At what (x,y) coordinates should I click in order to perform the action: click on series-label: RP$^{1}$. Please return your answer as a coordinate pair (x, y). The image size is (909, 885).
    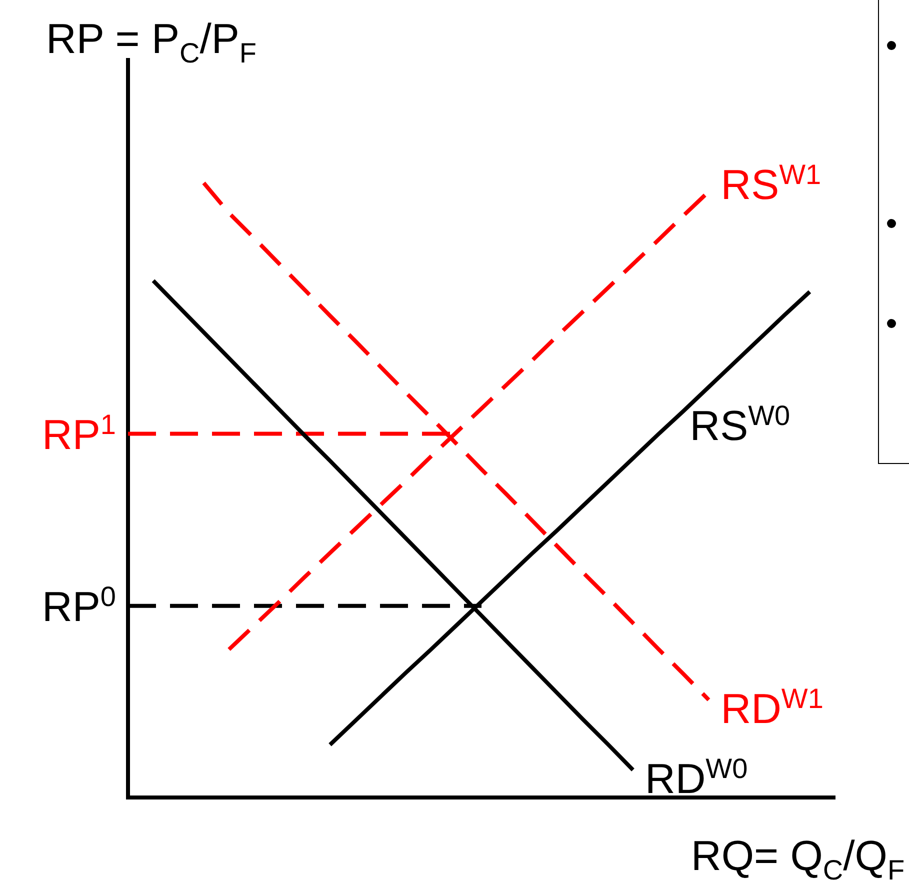
    Looking at the image, I should click on (79, 433).